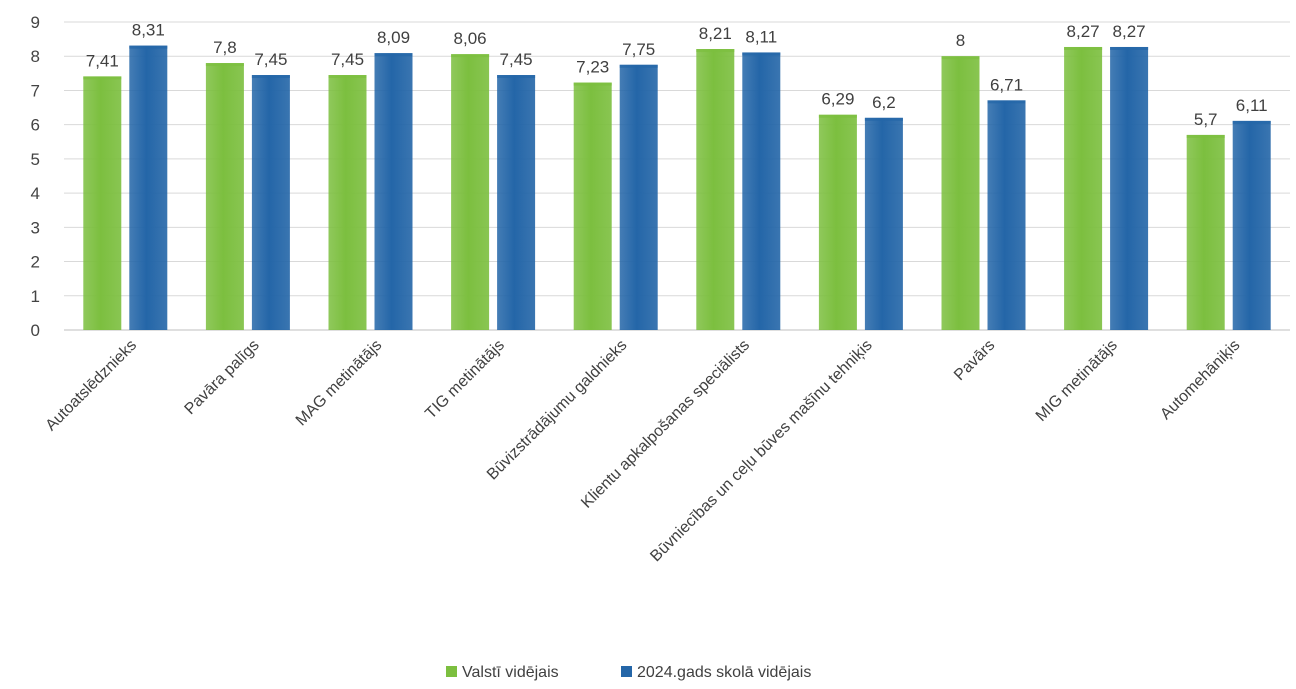 The height and width of the screenshot is (689, 1296). I want to click on y-axis: 0 1 2 3 4 5 6 7 8 9, so click(35, 176).